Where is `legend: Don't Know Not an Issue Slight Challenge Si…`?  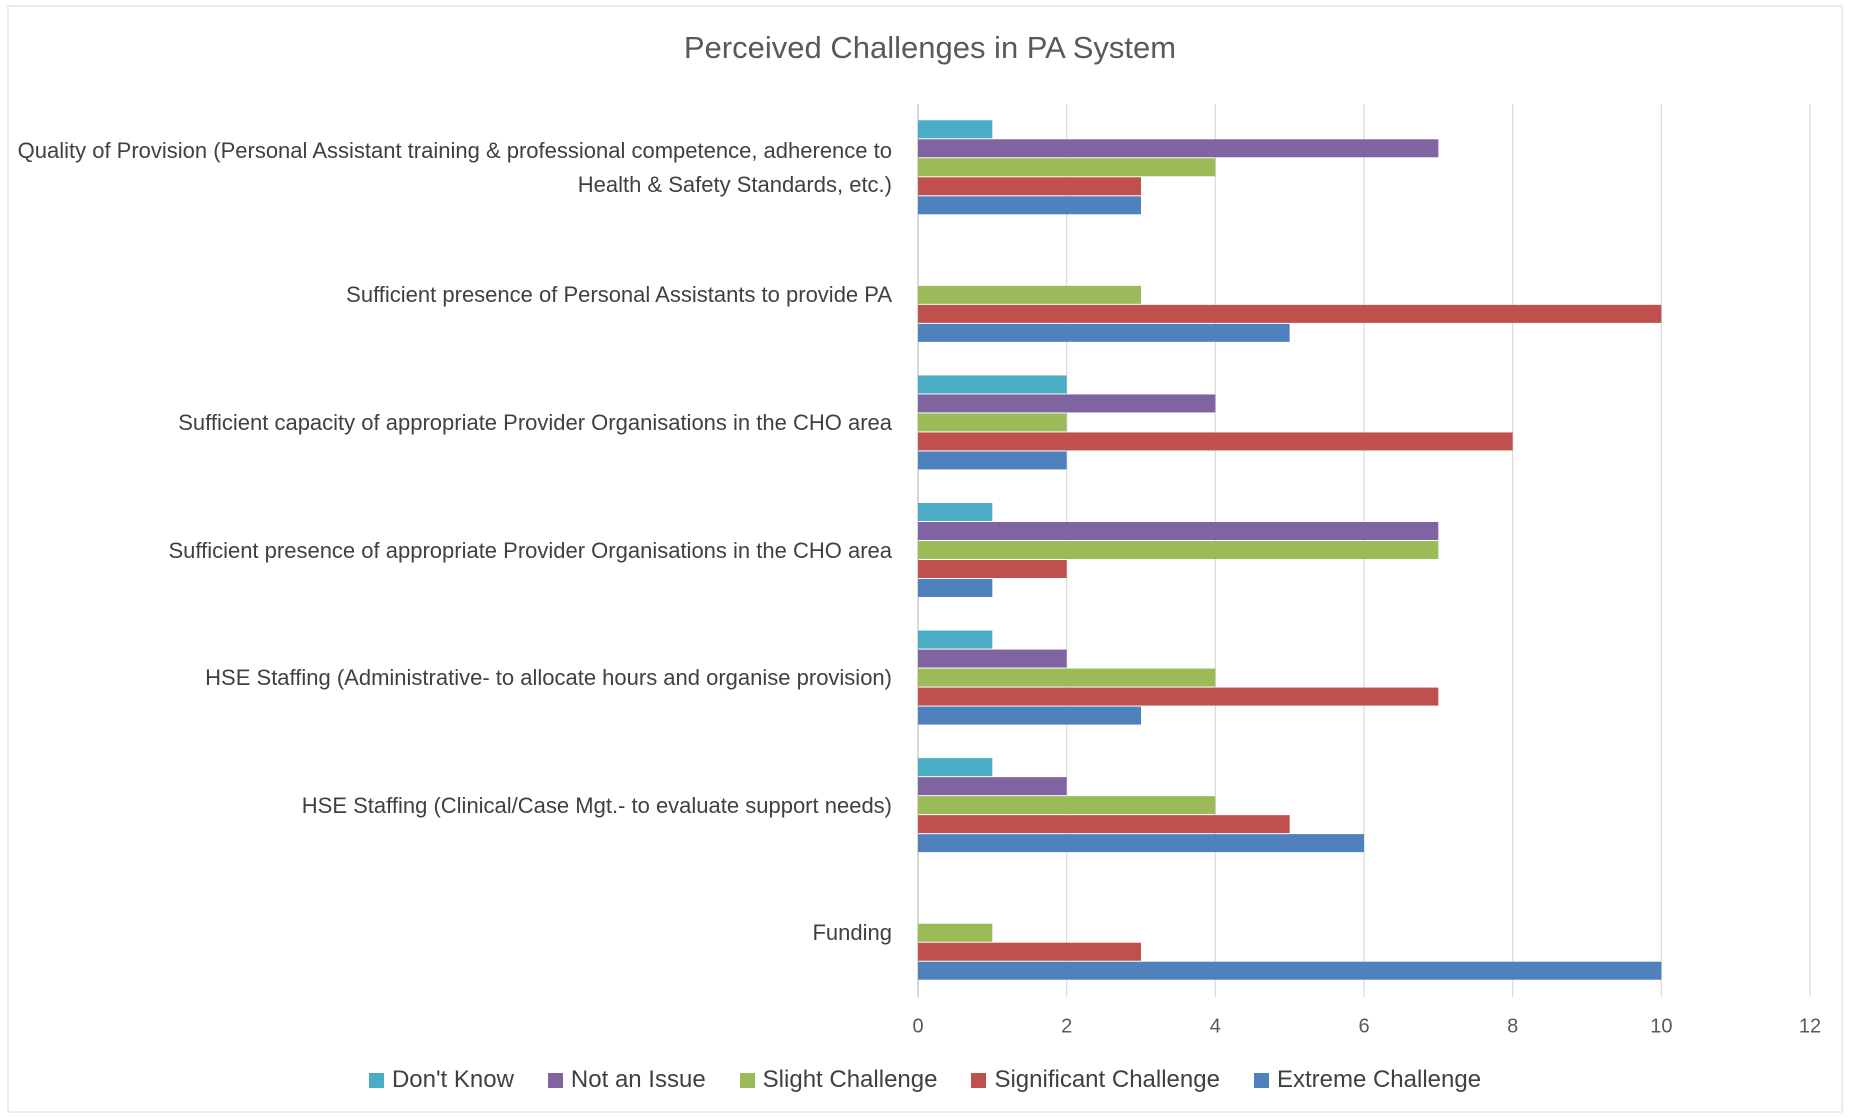
legend: Don't Know Not an Issue Slight Challenge Si… is located at coordinates (925, 1080).